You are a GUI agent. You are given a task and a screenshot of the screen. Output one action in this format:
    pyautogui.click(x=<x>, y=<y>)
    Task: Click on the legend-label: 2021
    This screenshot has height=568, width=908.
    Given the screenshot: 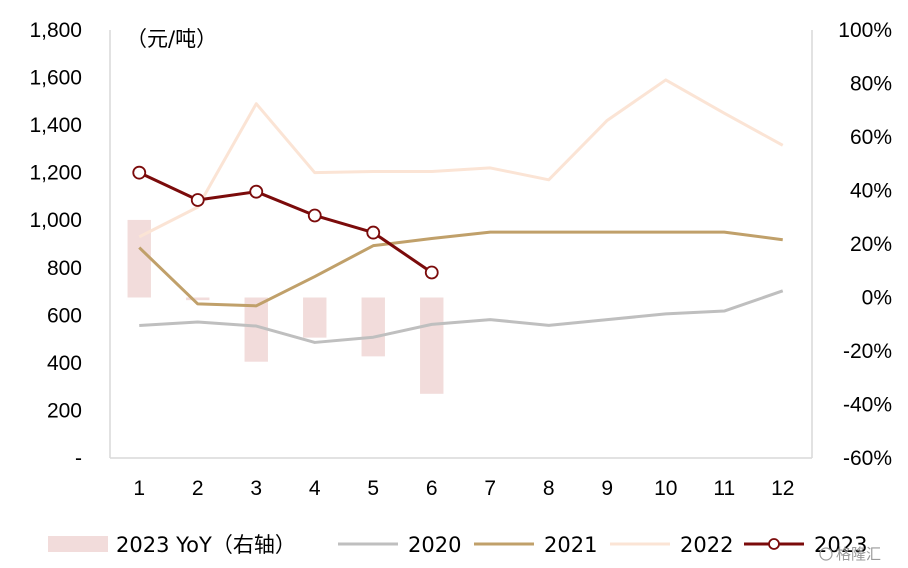 What is the action you would take?
    pyautogui.click(x=570, y=545)
    